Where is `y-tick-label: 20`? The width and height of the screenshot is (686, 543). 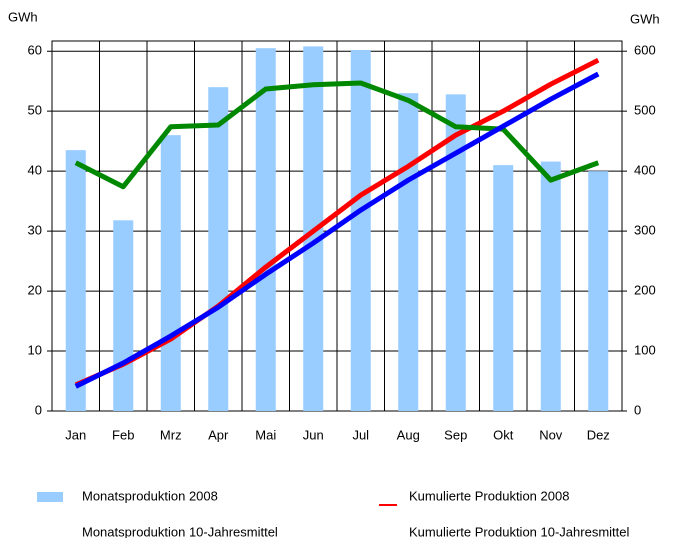 y-tick-label: 20 is located at coordinates (35, 290).